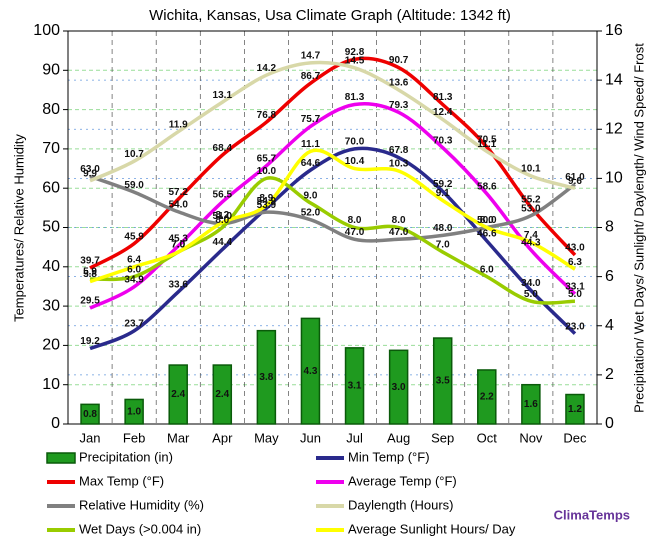 The height and width of the screenshot is (543, 661). Describe the element at coordinates (121, 480) in the screenshot. I see `legend-label: Max Temp (°F)` at that location.